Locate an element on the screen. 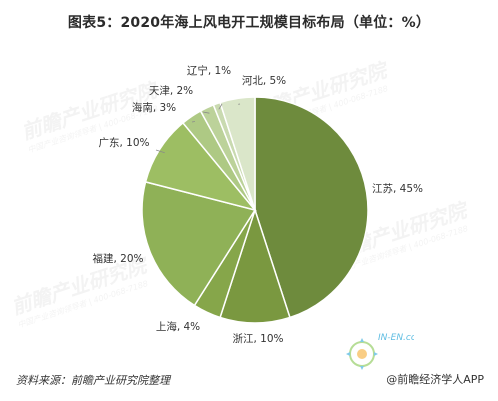 This screenshot has width=498, height=401. slice-label-3: 福建, 20% is located at coordinates (117, 258).